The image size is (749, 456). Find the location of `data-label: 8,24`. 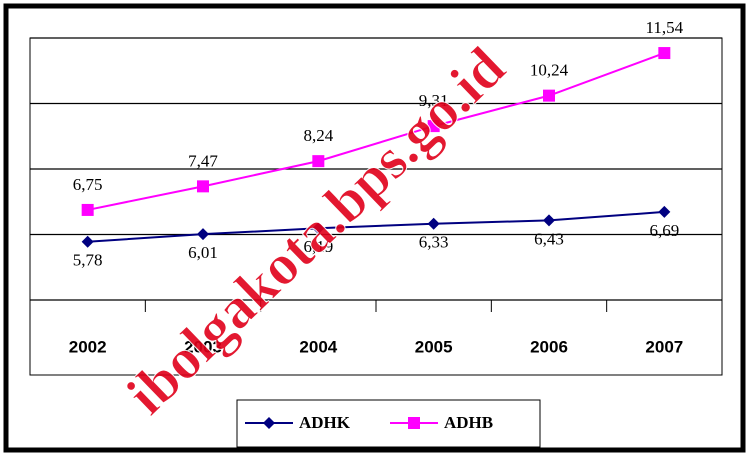

data-label: 8,24 is located at coordinates (318, 135).